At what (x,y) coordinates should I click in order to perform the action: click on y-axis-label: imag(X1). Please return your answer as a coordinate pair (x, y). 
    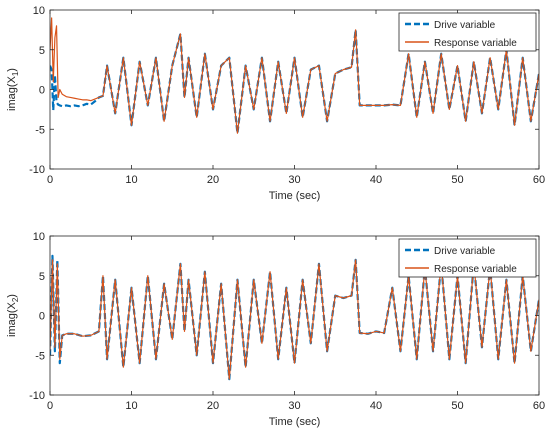
    Looking at the image, I should click on (13, 89).